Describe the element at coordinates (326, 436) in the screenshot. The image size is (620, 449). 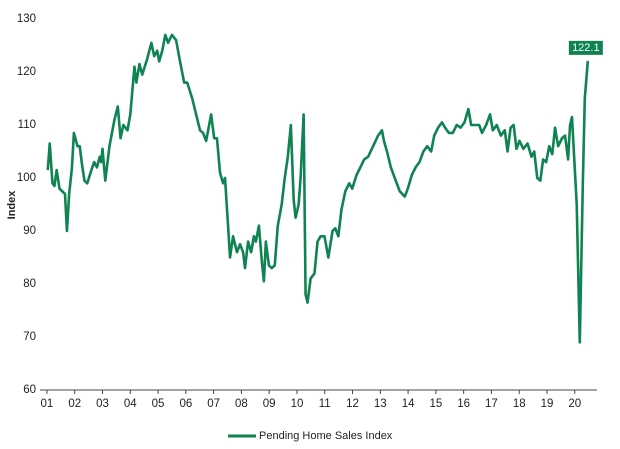
I see `legend-label: Pending Home Sales Index` at that location.